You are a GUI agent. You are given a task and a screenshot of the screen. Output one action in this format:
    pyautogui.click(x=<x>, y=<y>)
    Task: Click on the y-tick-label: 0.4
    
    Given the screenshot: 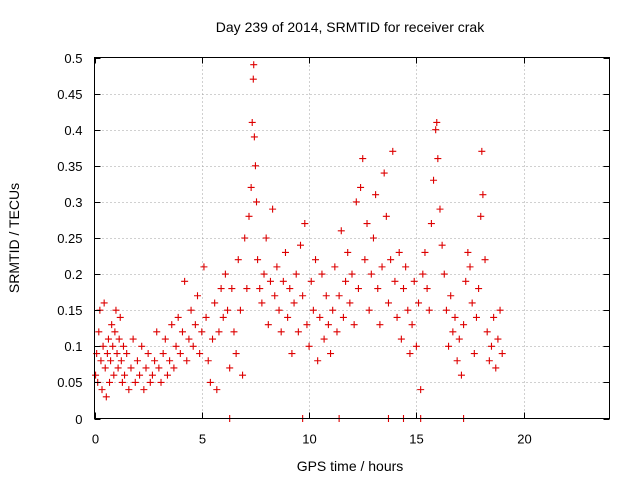 What is the action you would take?
    pyautogui.click(x=73, y=130)
    